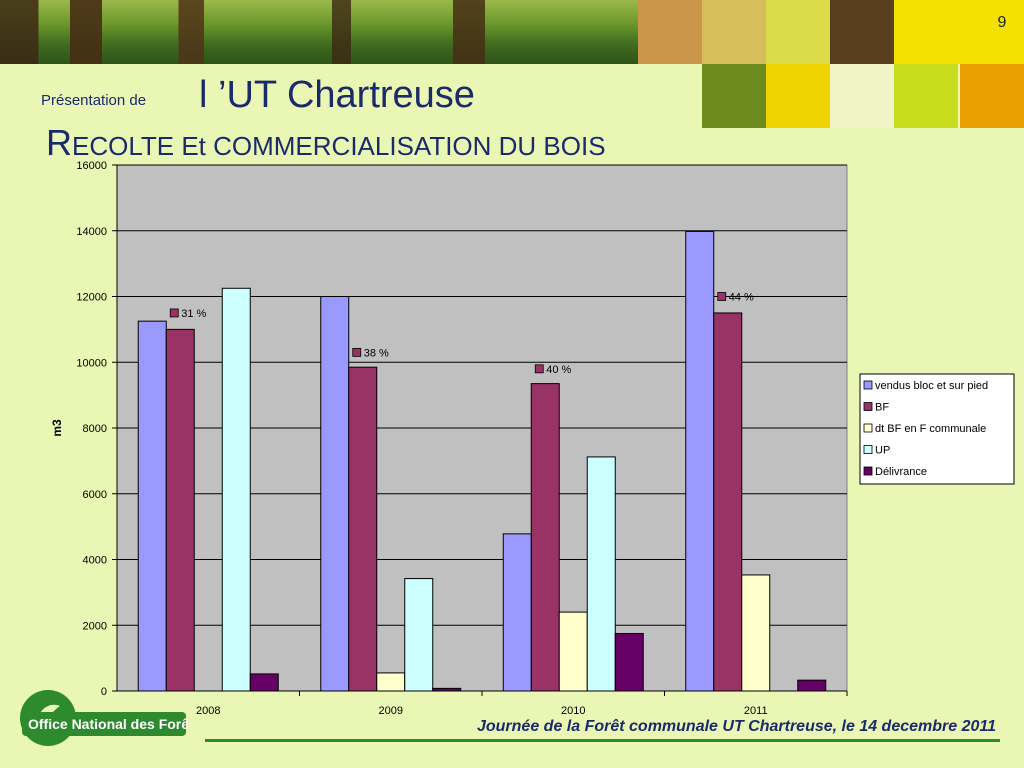  I want to click on x-tick-label: 2008, so click(208, 711).